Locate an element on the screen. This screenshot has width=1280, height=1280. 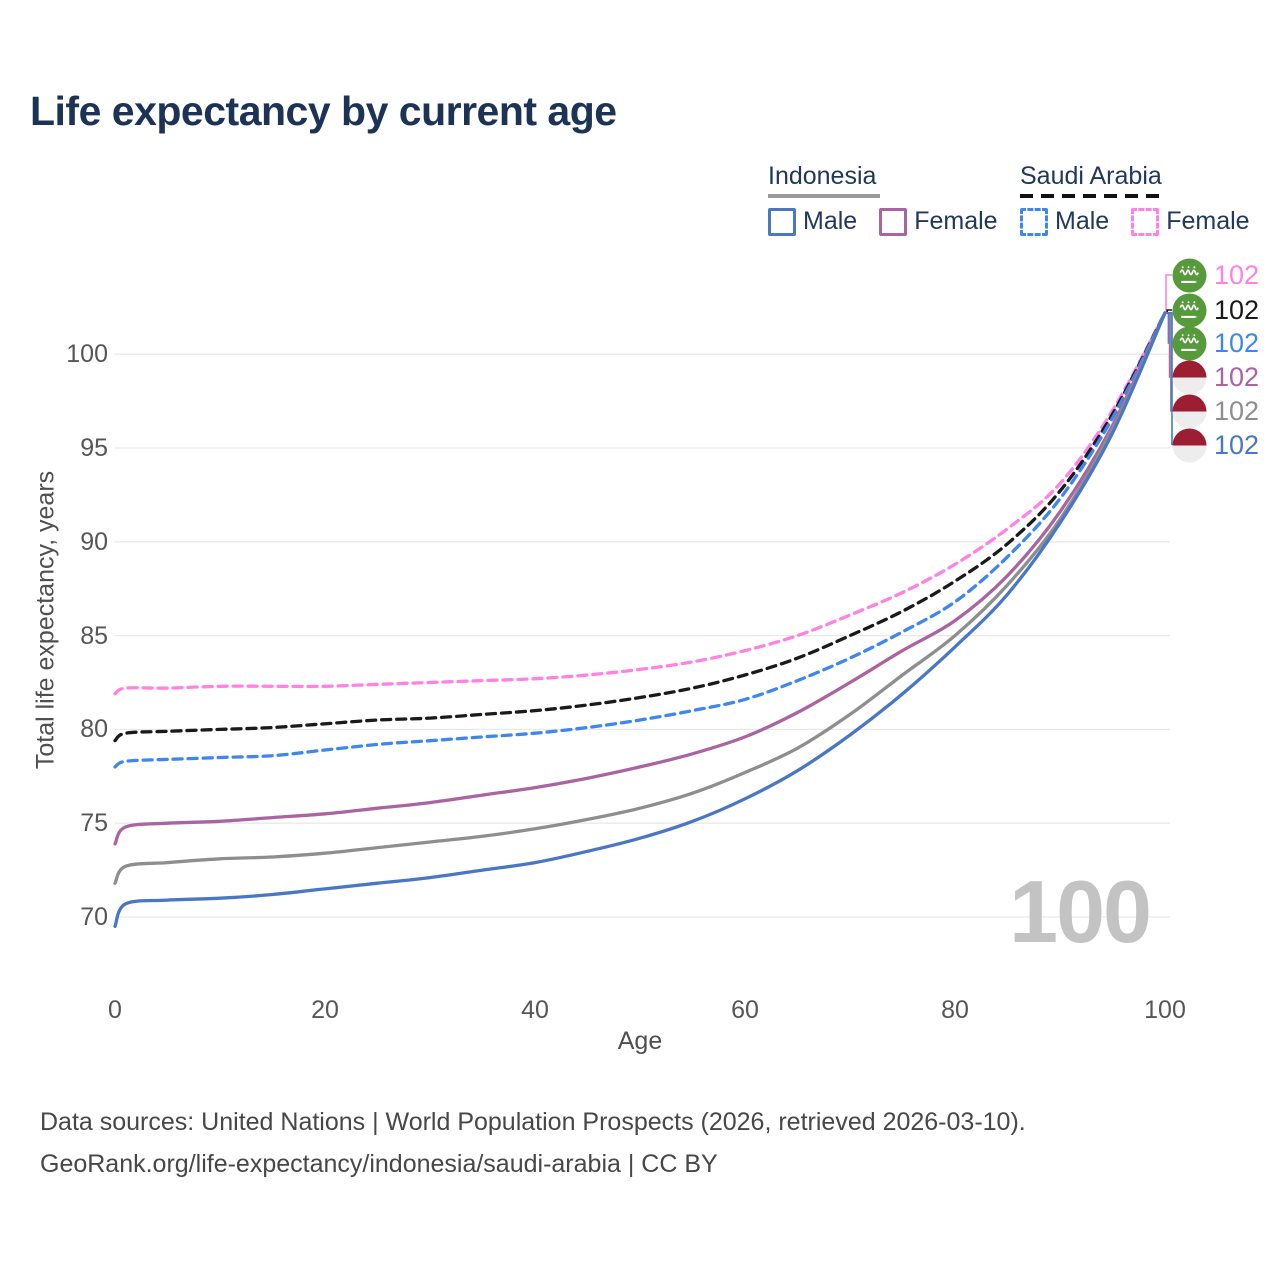
x-tick-label: 20 is located at coordinates (325, 1010).